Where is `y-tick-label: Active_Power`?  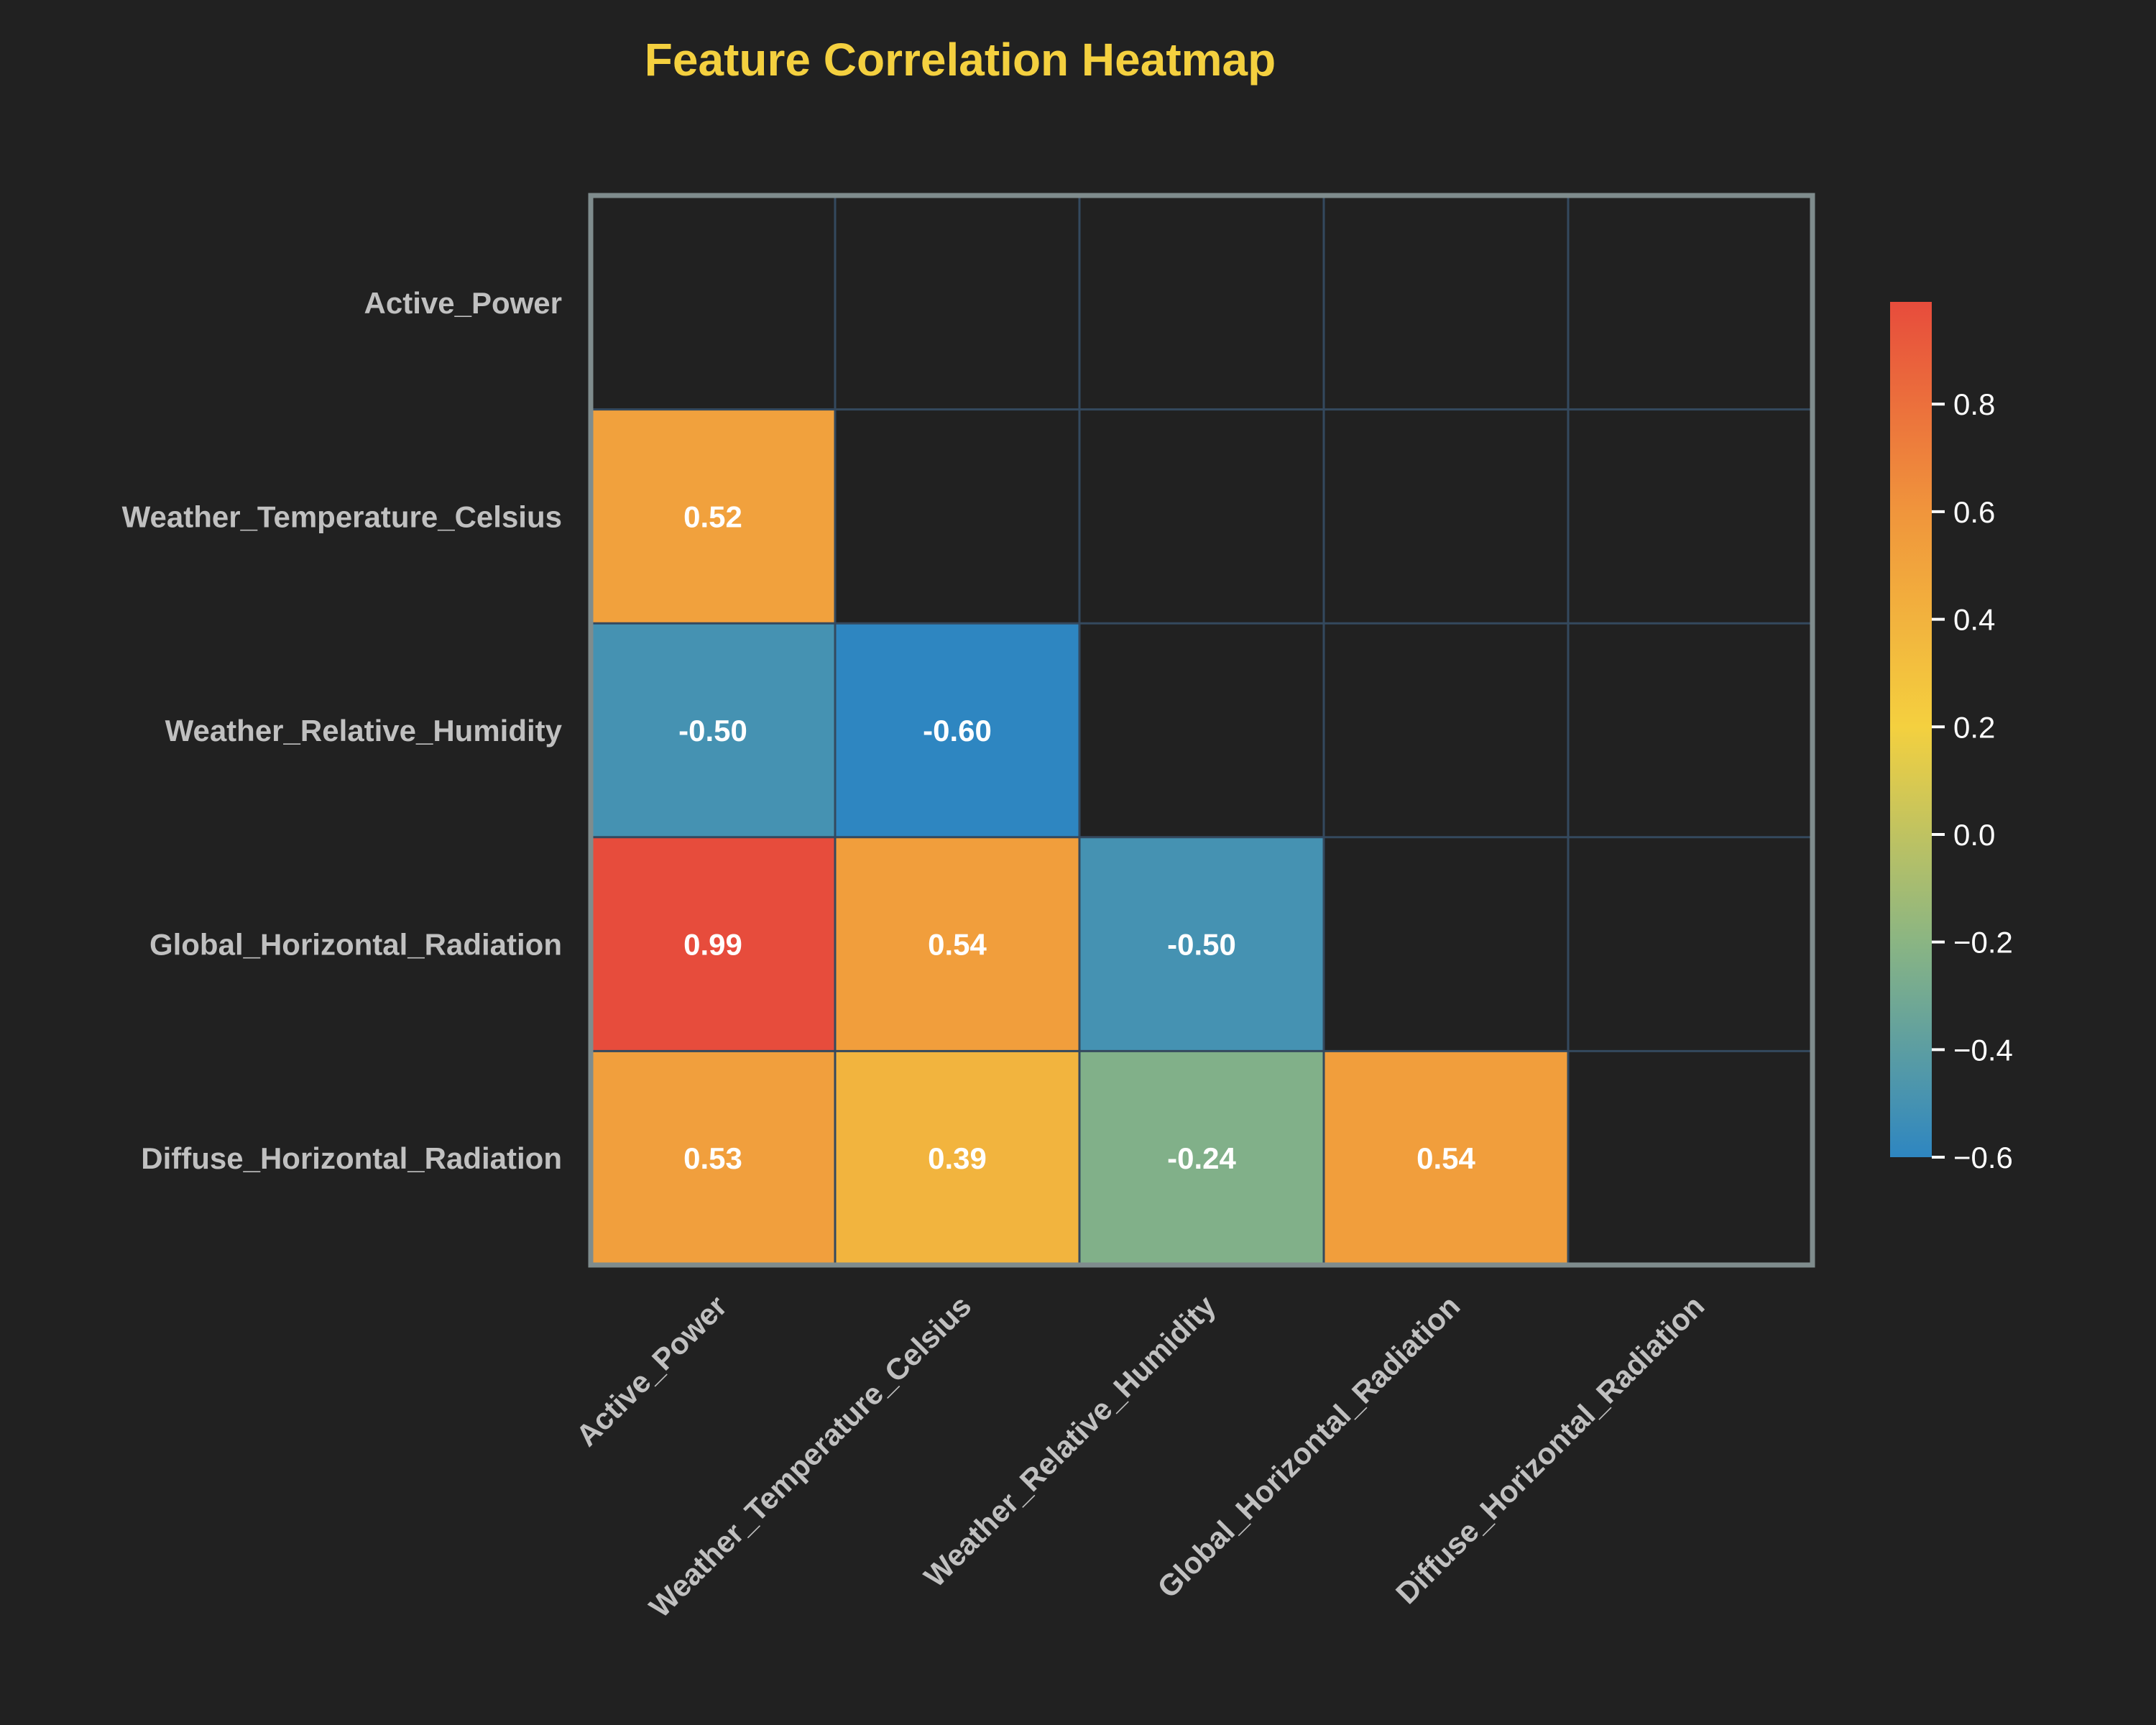
y-tick-label: Active_Power is located at coordinates (463, 303).